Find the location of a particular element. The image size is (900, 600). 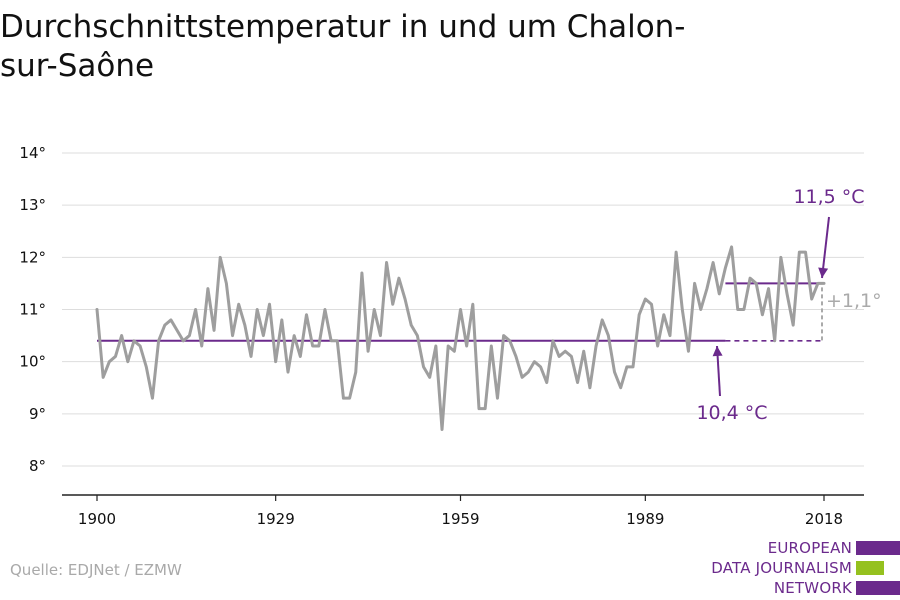

data-point-1968 is located at coordinates (515, 356).